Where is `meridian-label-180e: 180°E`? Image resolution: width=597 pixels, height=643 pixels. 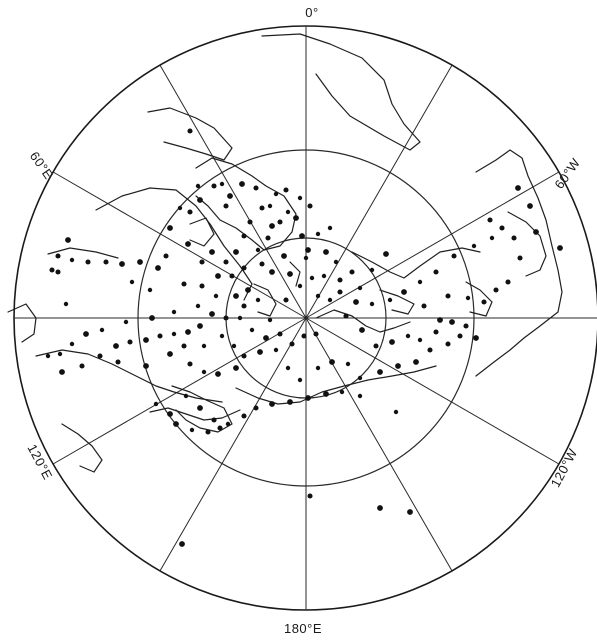 meridian-label-180e: 180°E is located at coordinates (303, 628).